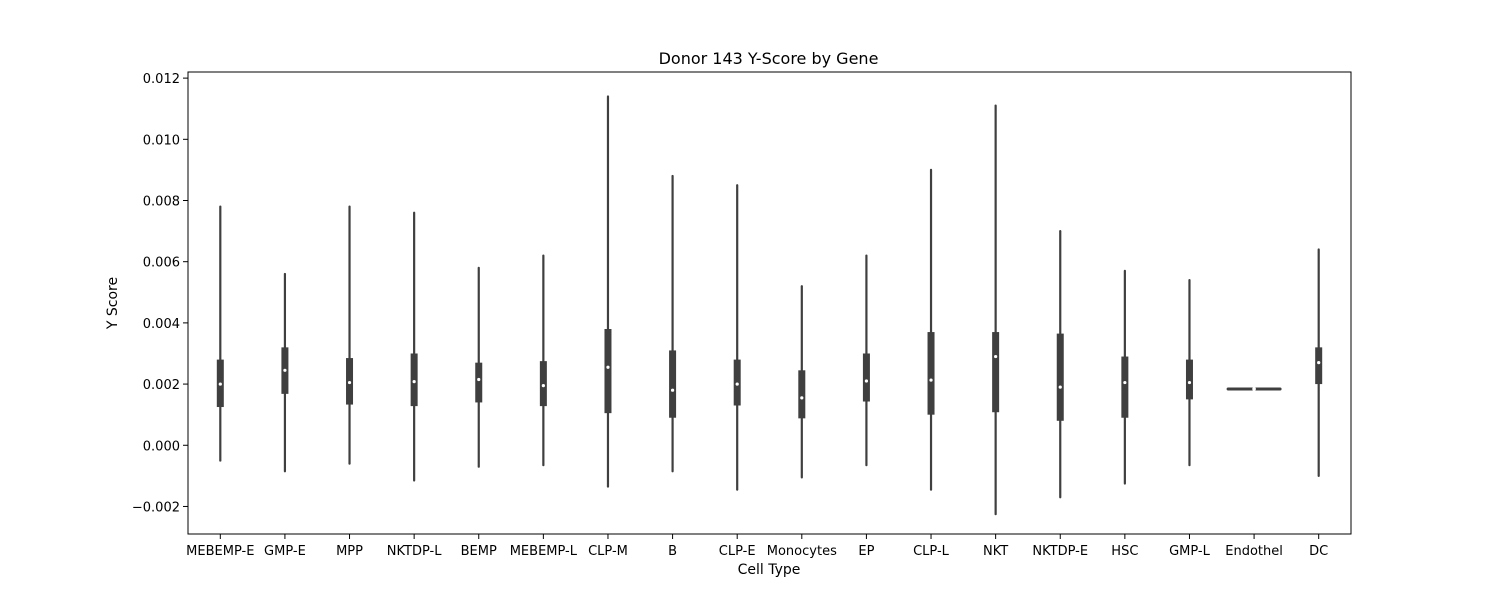 This screenshot has height=604, width=1500. Describe the element at coordinates (1190, 551) in the screenshot. I see `x-tick-label: GMP-L` at that location.